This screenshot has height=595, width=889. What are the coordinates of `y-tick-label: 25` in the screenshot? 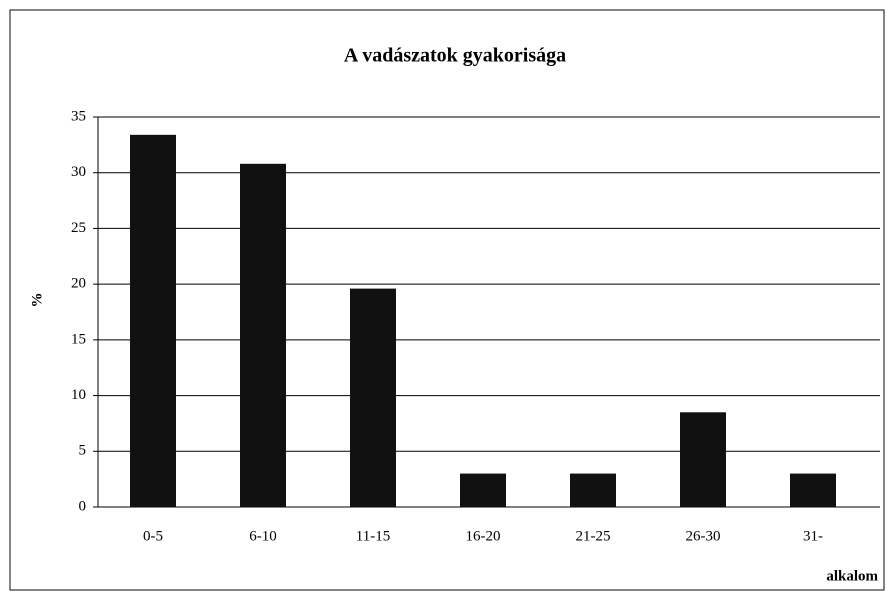 It's located at (78, 228).